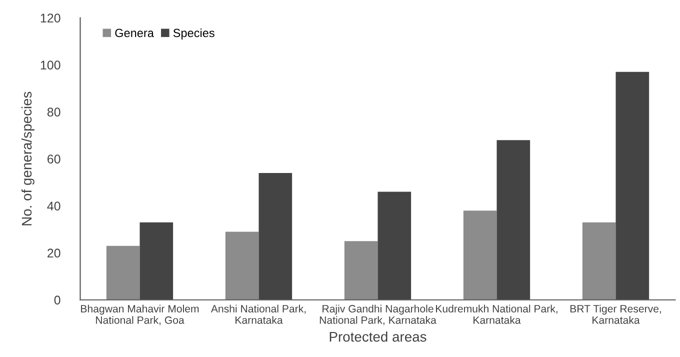 The image size is (680, 357). I want to click on x-tick-label: Bhagwan Mahavir Molem National Park, Goa, so click(140, 315).